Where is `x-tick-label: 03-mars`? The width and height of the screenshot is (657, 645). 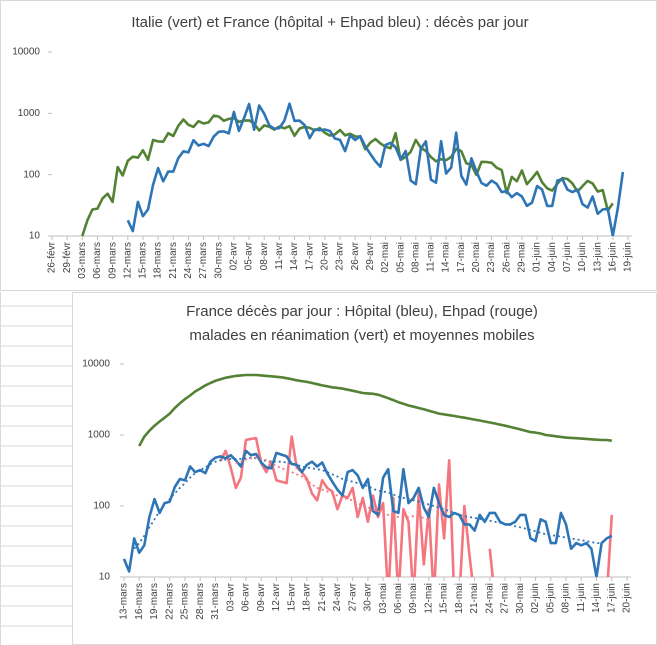
x-tick-label: 03-mars is located at coordinates (82, 260).